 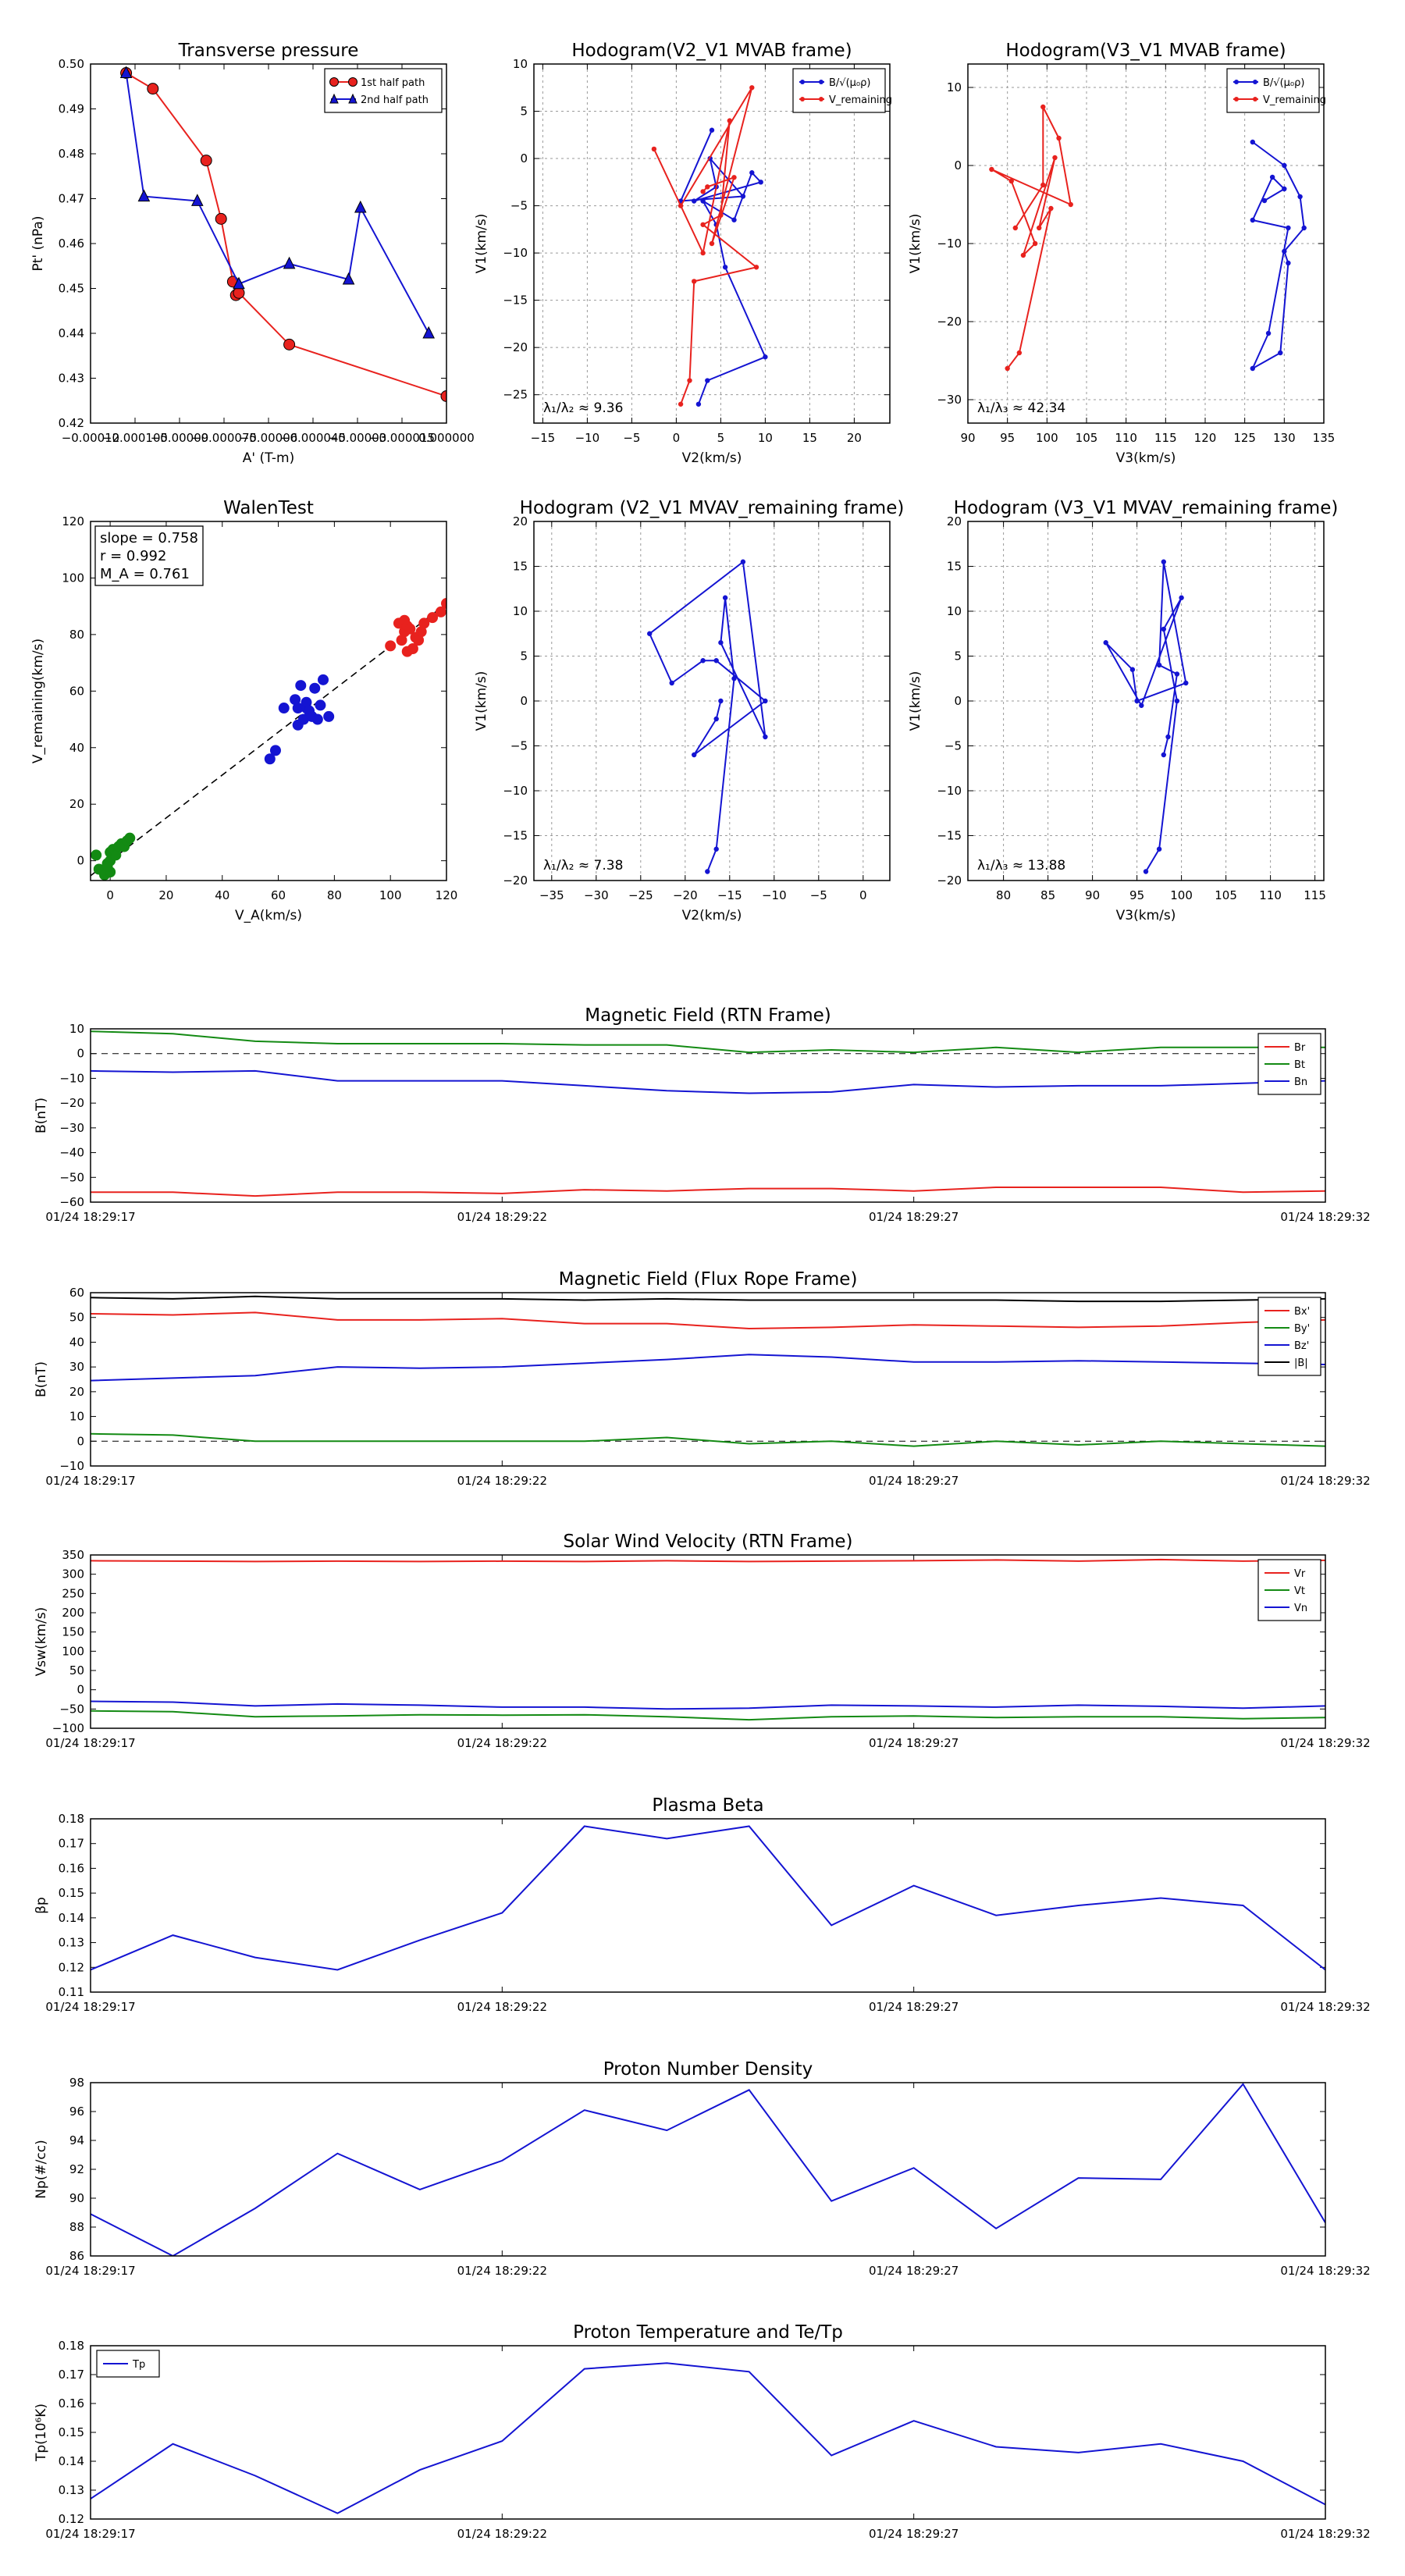 I want to click on legend-label: Bn, so click(x=1300, y=1082).